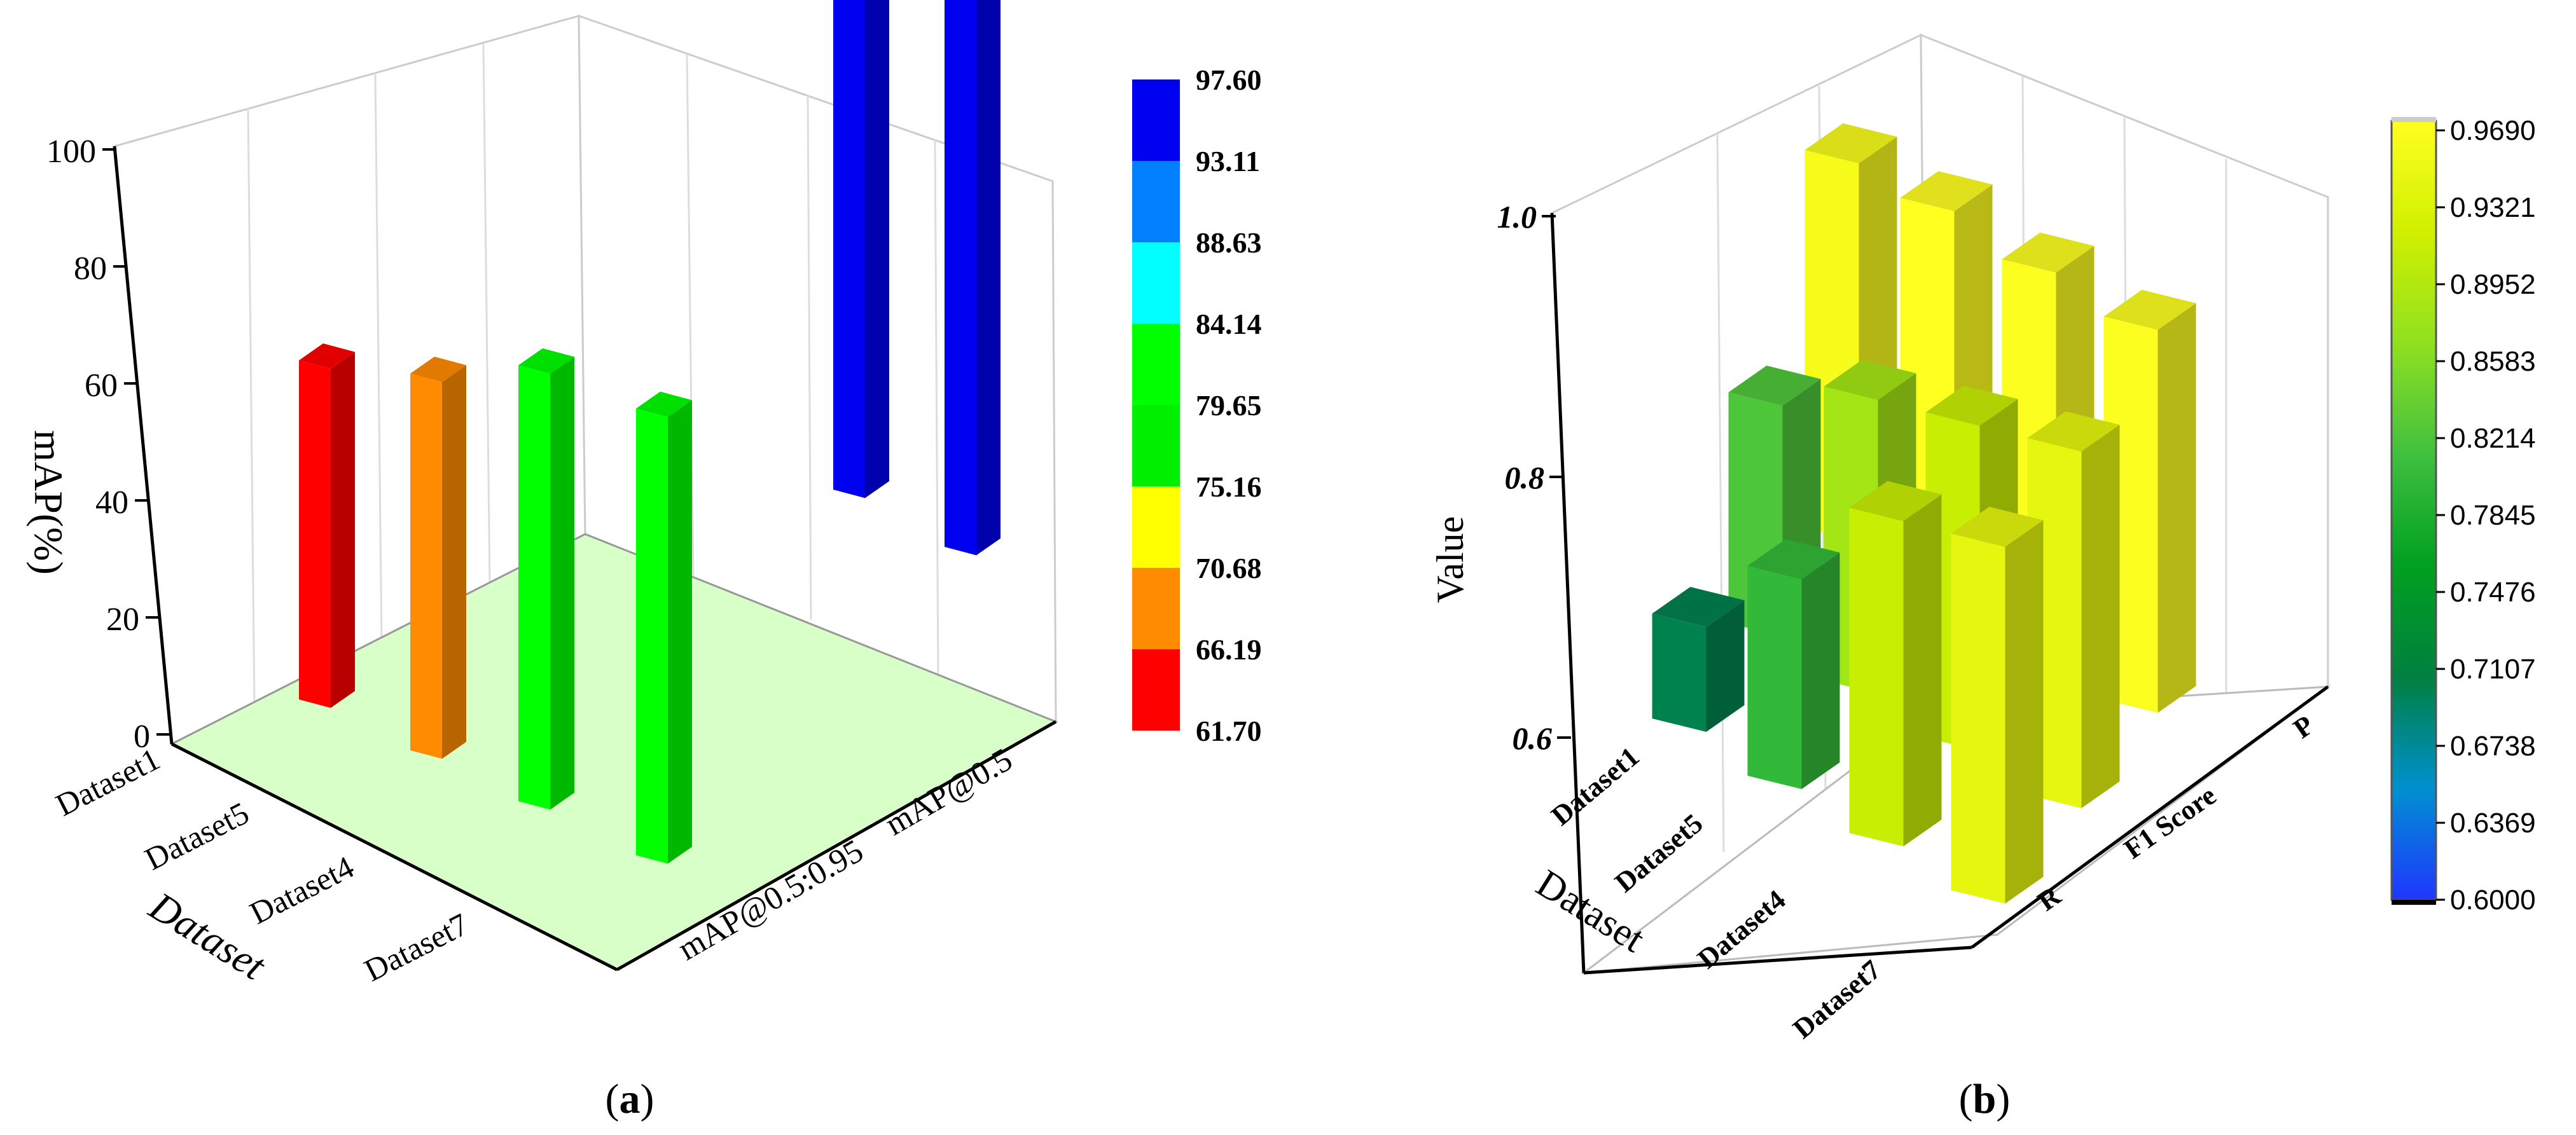  What do you see at coordinates (1946, 191) in the screenshot?
I see `bar-b-P-Dataset5-top` at bounding box center [1946, 191].